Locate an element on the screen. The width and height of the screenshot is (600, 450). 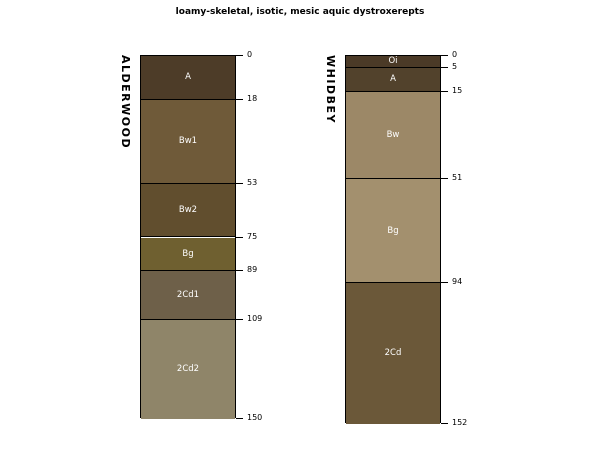
horizon-label: Oi is located at coordinates (393, 61).